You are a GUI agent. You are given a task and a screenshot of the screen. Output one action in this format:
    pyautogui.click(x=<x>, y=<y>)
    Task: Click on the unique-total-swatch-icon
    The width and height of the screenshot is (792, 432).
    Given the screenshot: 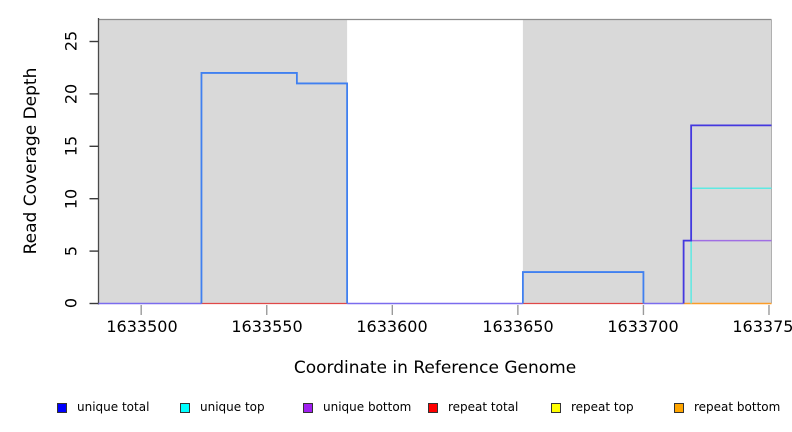 What is the action you would take?
    pyautogui.click(x=62, y=408)
    